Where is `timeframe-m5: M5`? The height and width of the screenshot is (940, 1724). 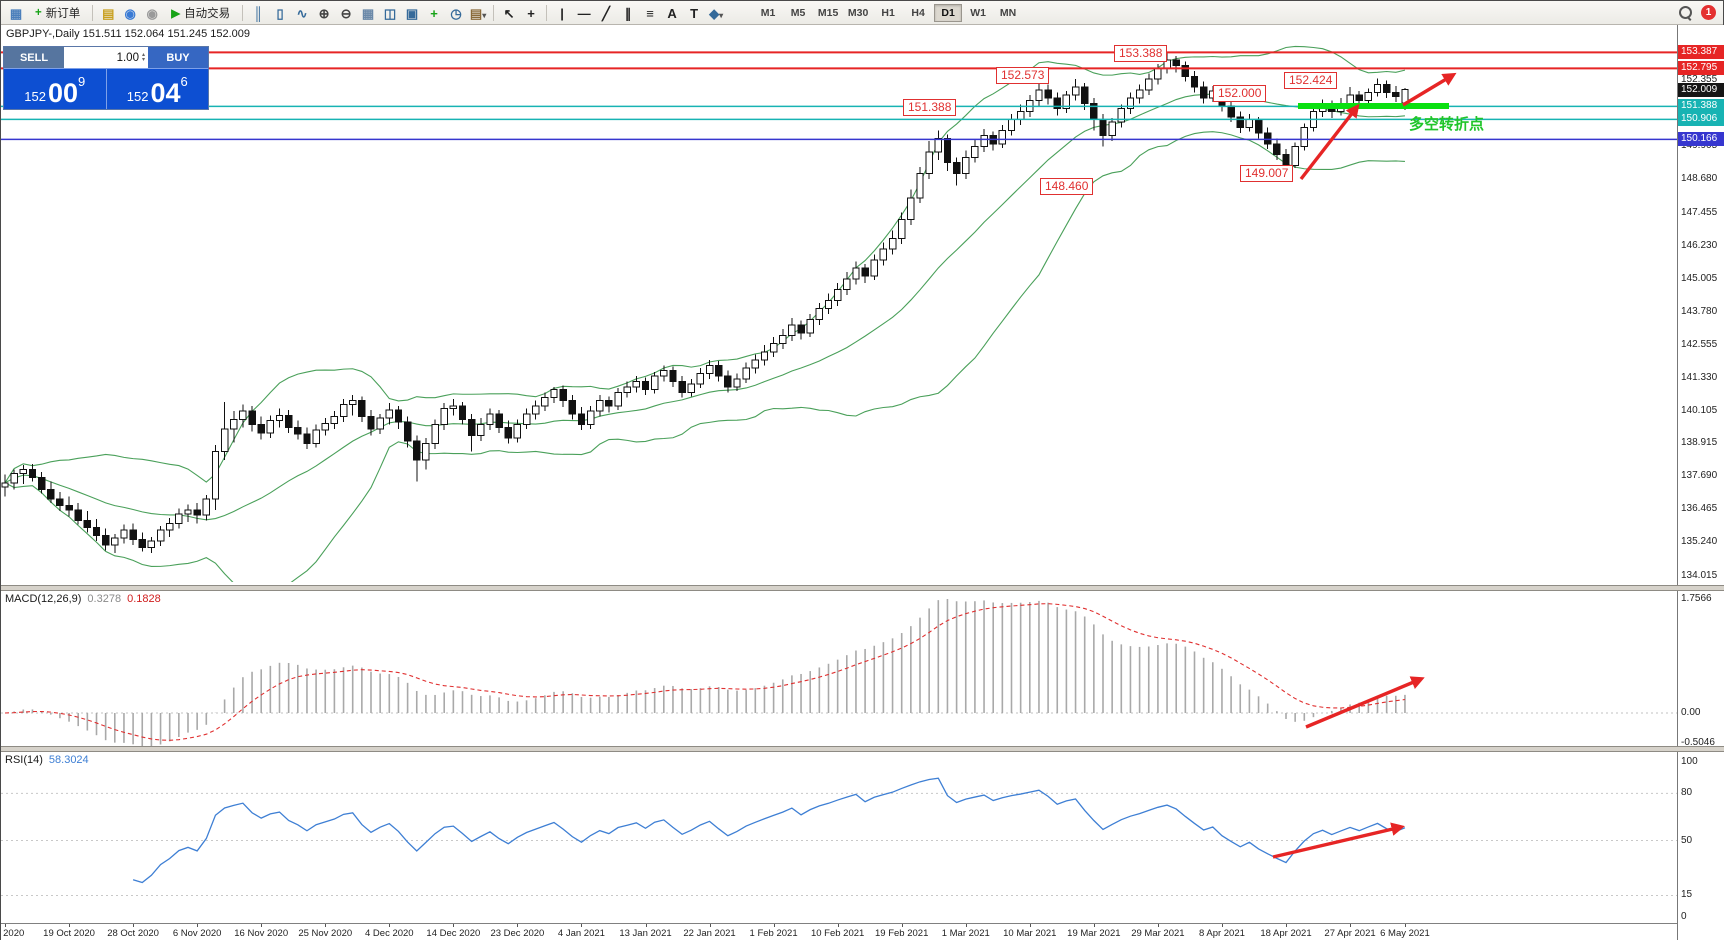 timeframe-m5: M5 is located at coordinates (798, 12).